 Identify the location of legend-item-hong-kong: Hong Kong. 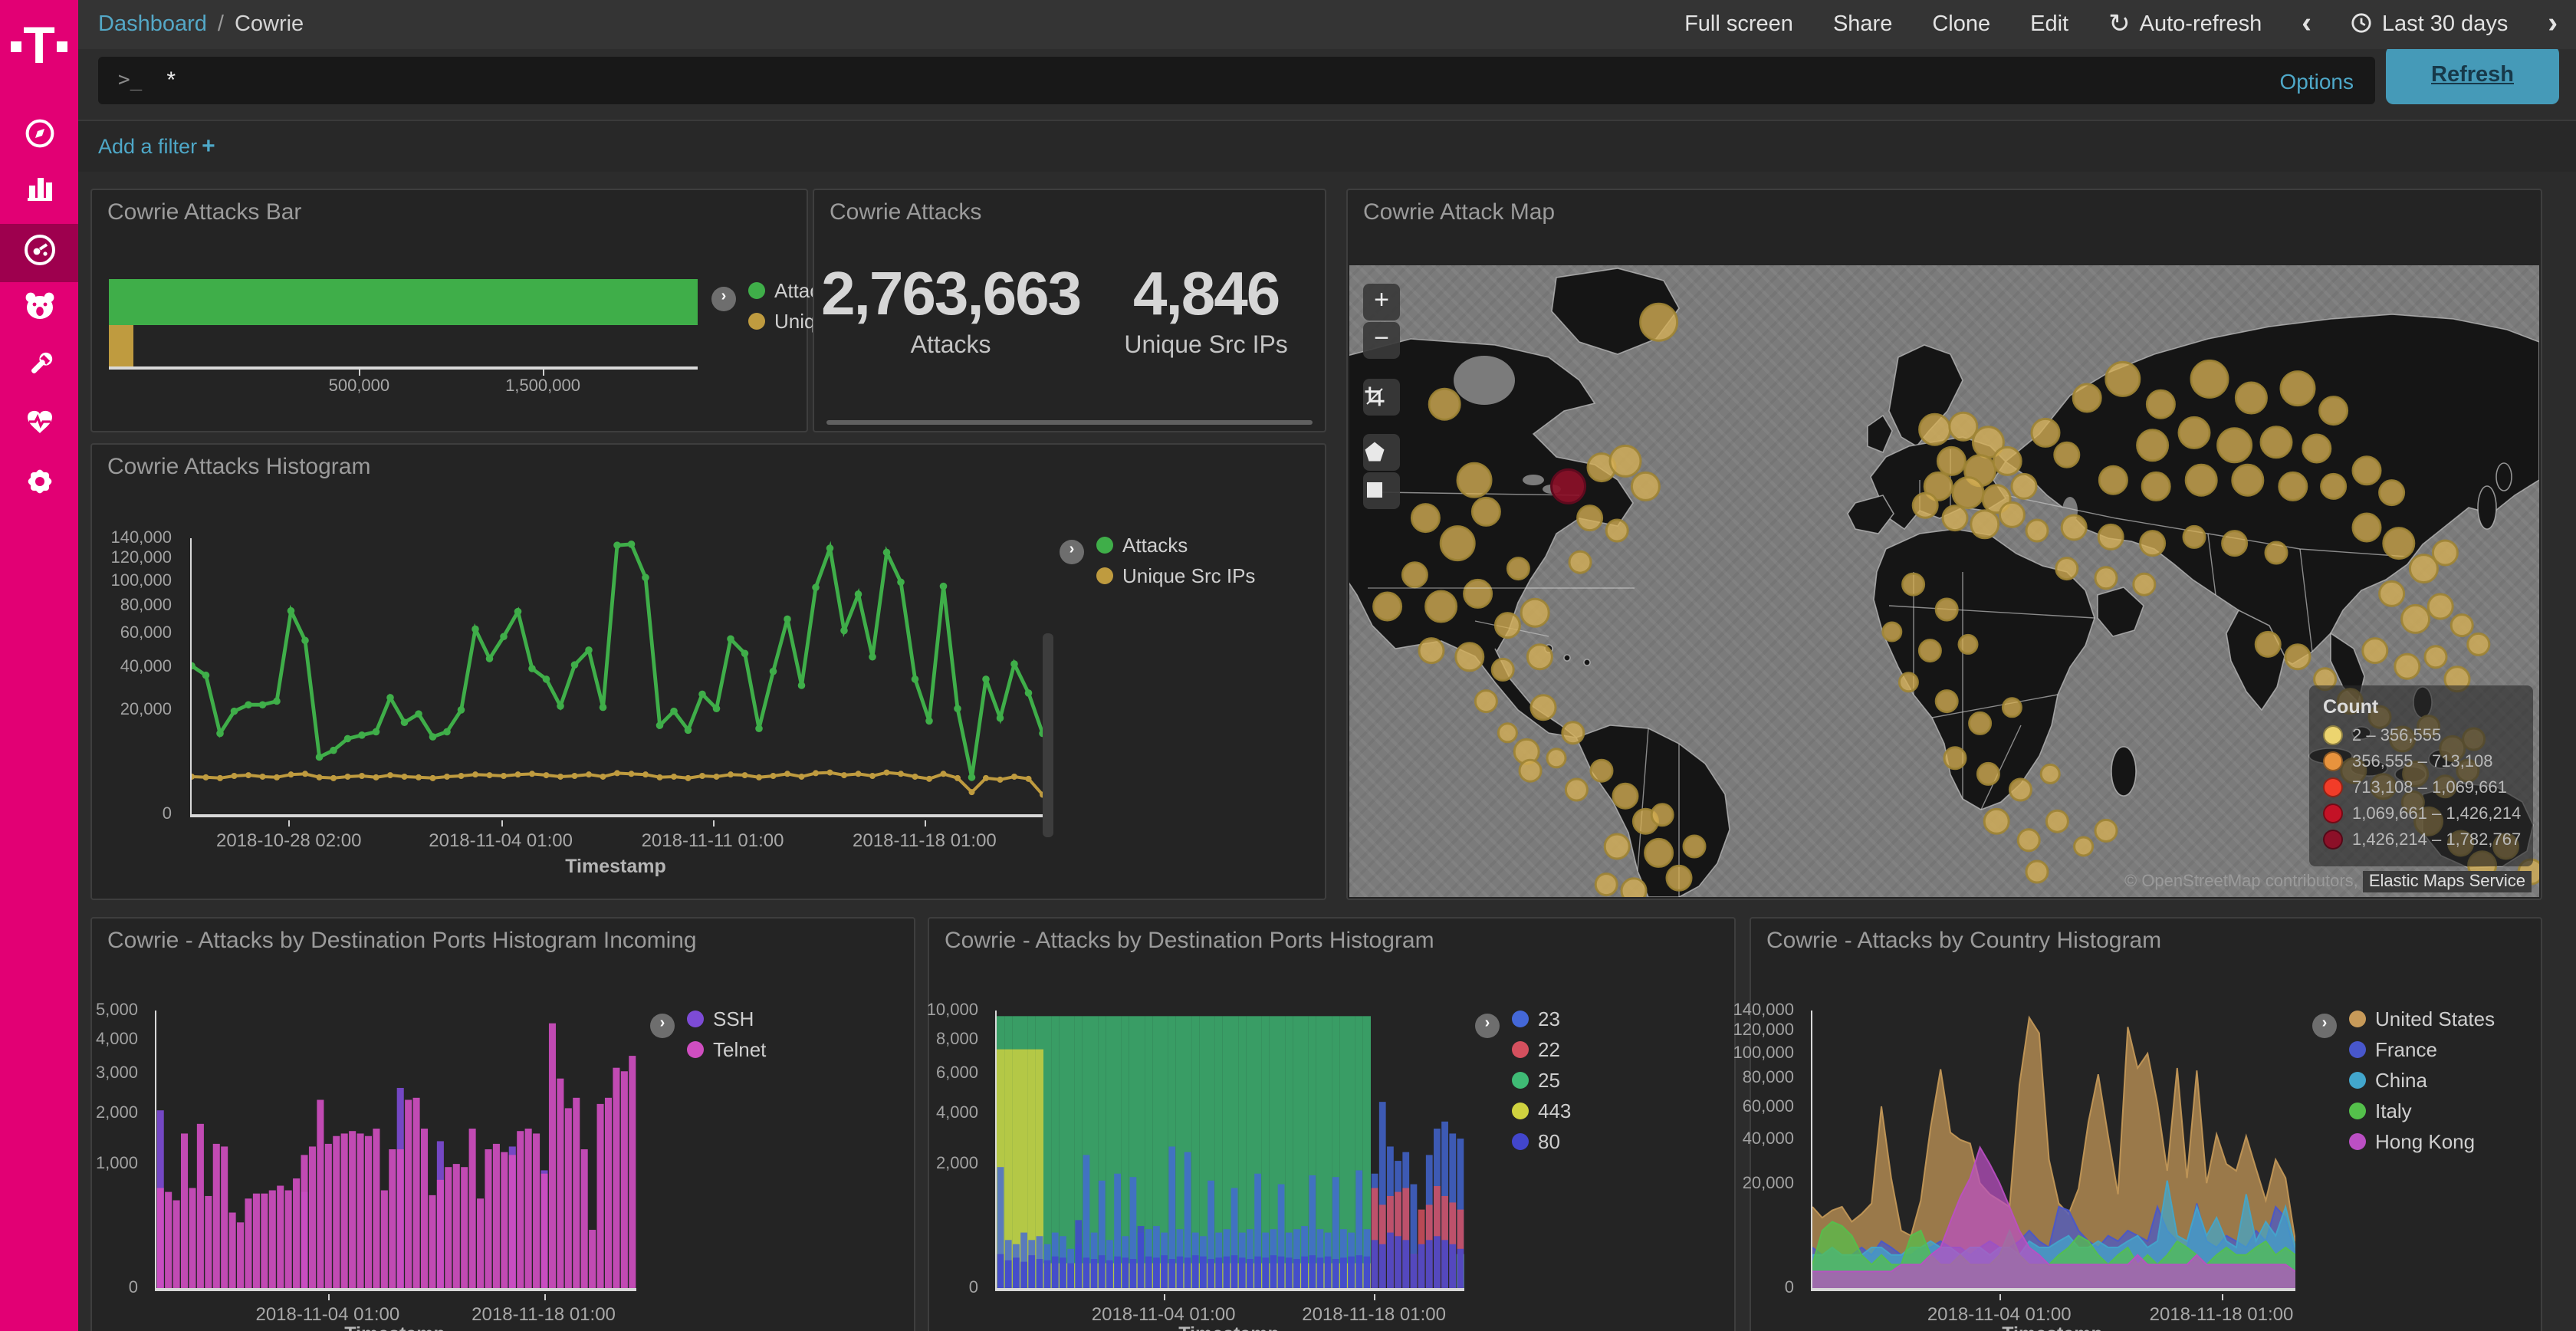
(2422, 1141).